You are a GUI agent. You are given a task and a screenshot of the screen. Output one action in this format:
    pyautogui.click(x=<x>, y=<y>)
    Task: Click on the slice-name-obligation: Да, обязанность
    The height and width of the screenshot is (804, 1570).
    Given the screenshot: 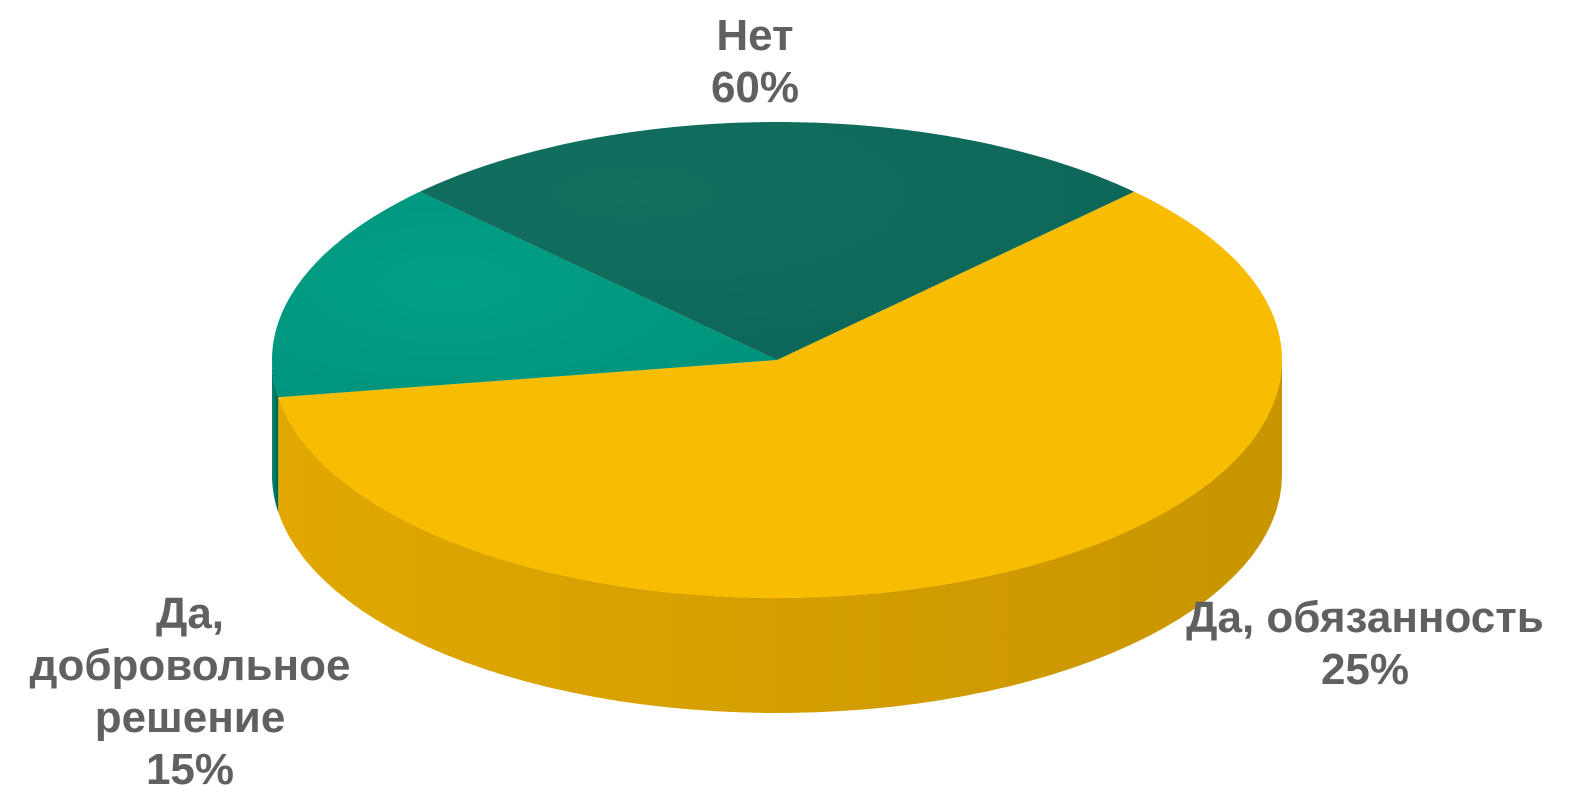 What is the action you would take?
    pyautogui.click(x=1365, y=617)
    